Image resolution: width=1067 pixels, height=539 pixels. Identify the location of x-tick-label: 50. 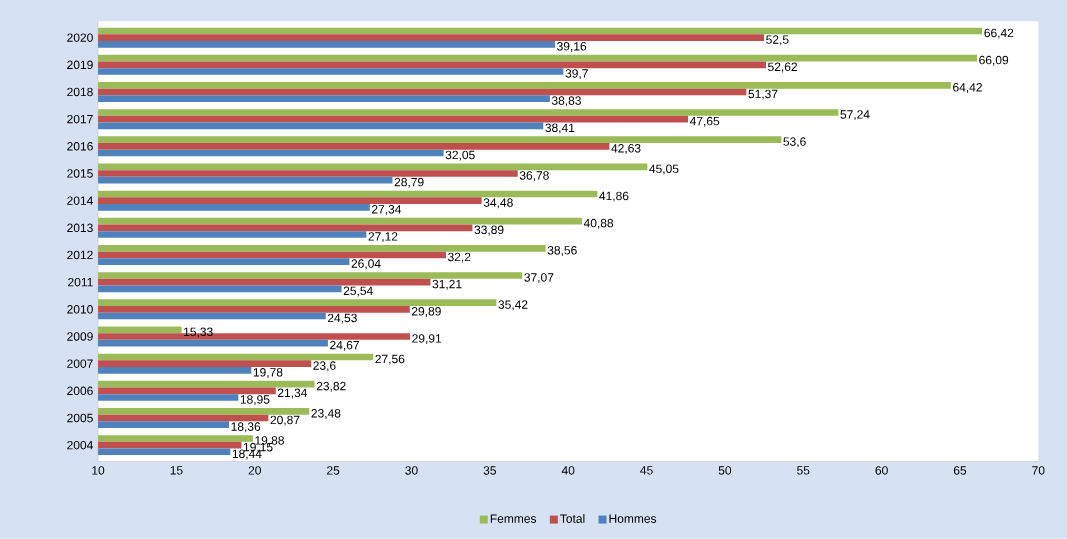
(725, 470).